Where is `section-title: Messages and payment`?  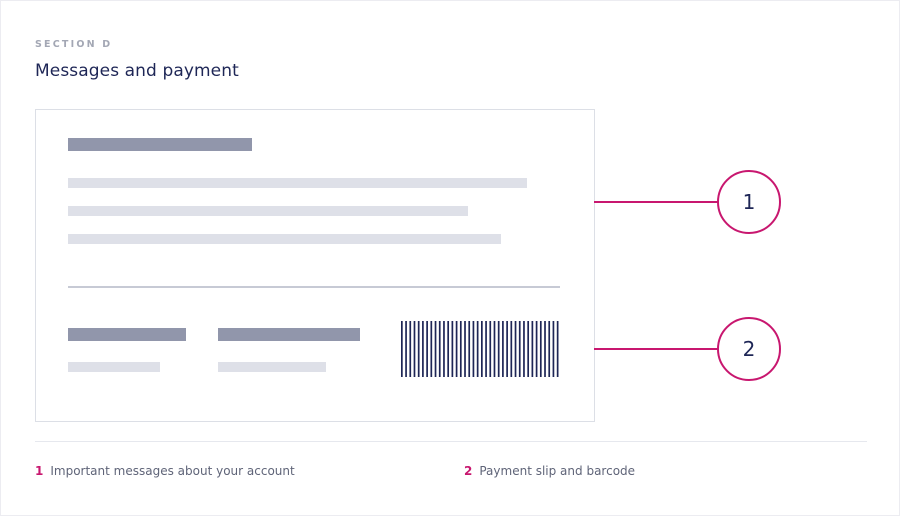
section-title: Messages and payment is located at coordinates (137, 71).